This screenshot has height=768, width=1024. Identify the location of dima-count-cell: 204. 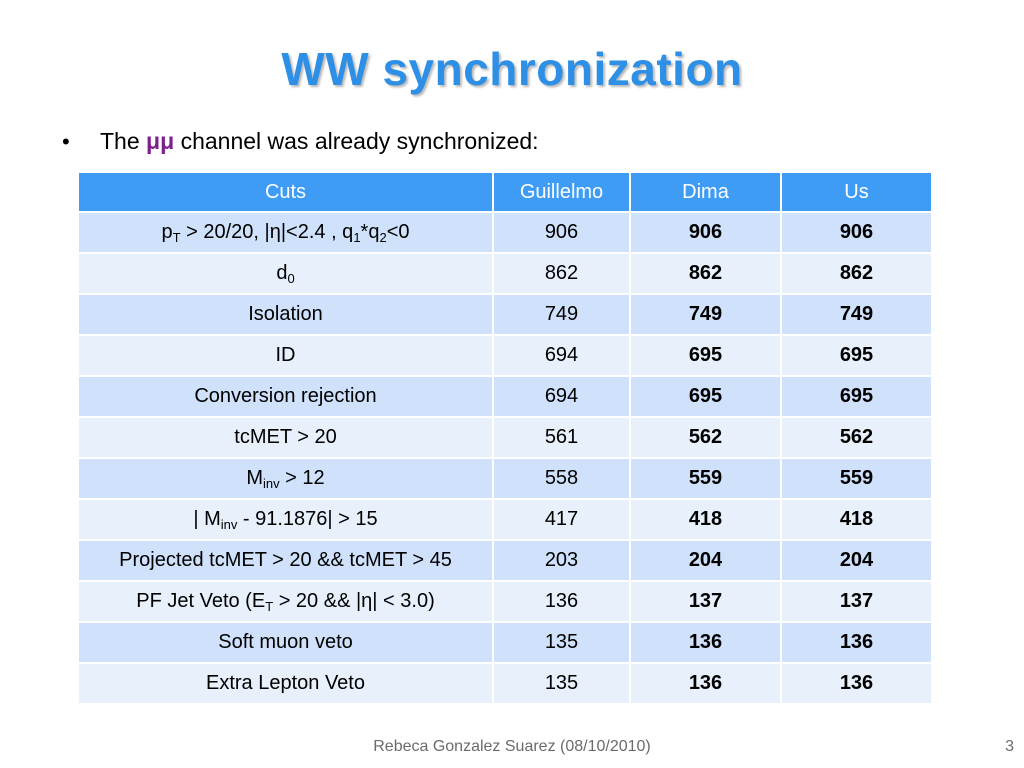
(705, 560).